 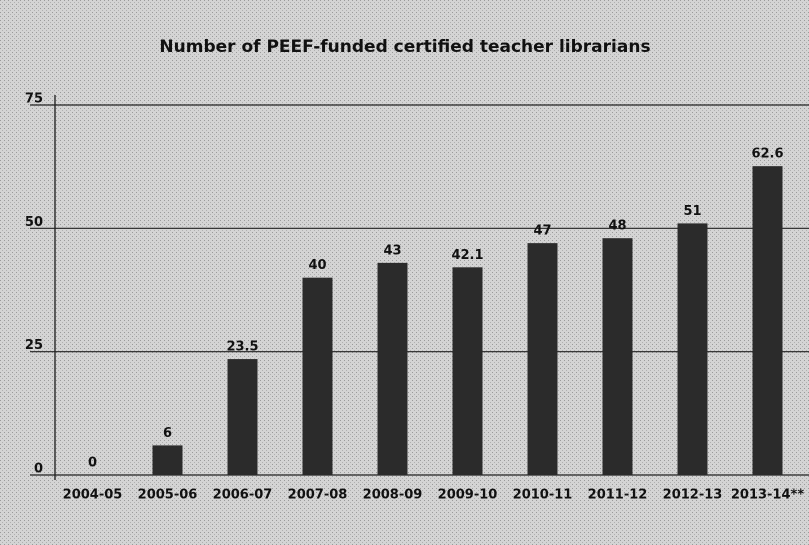 What do you see at coordinates (318, 495) in the screenshot?
I see `x-tick-label: 2007-08` at bounding box center [318, 495].